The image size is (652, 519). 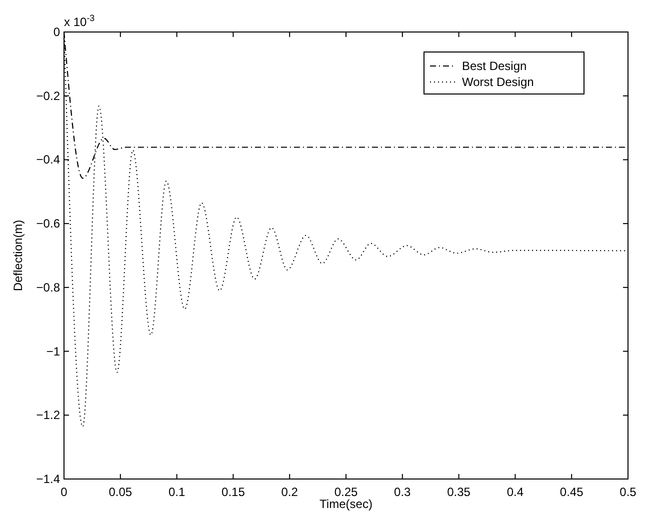 What do you see at coordinates (498, 82) in the screenshot?
I see `legend-label: Worst Design` at bounding box center [498, 82].